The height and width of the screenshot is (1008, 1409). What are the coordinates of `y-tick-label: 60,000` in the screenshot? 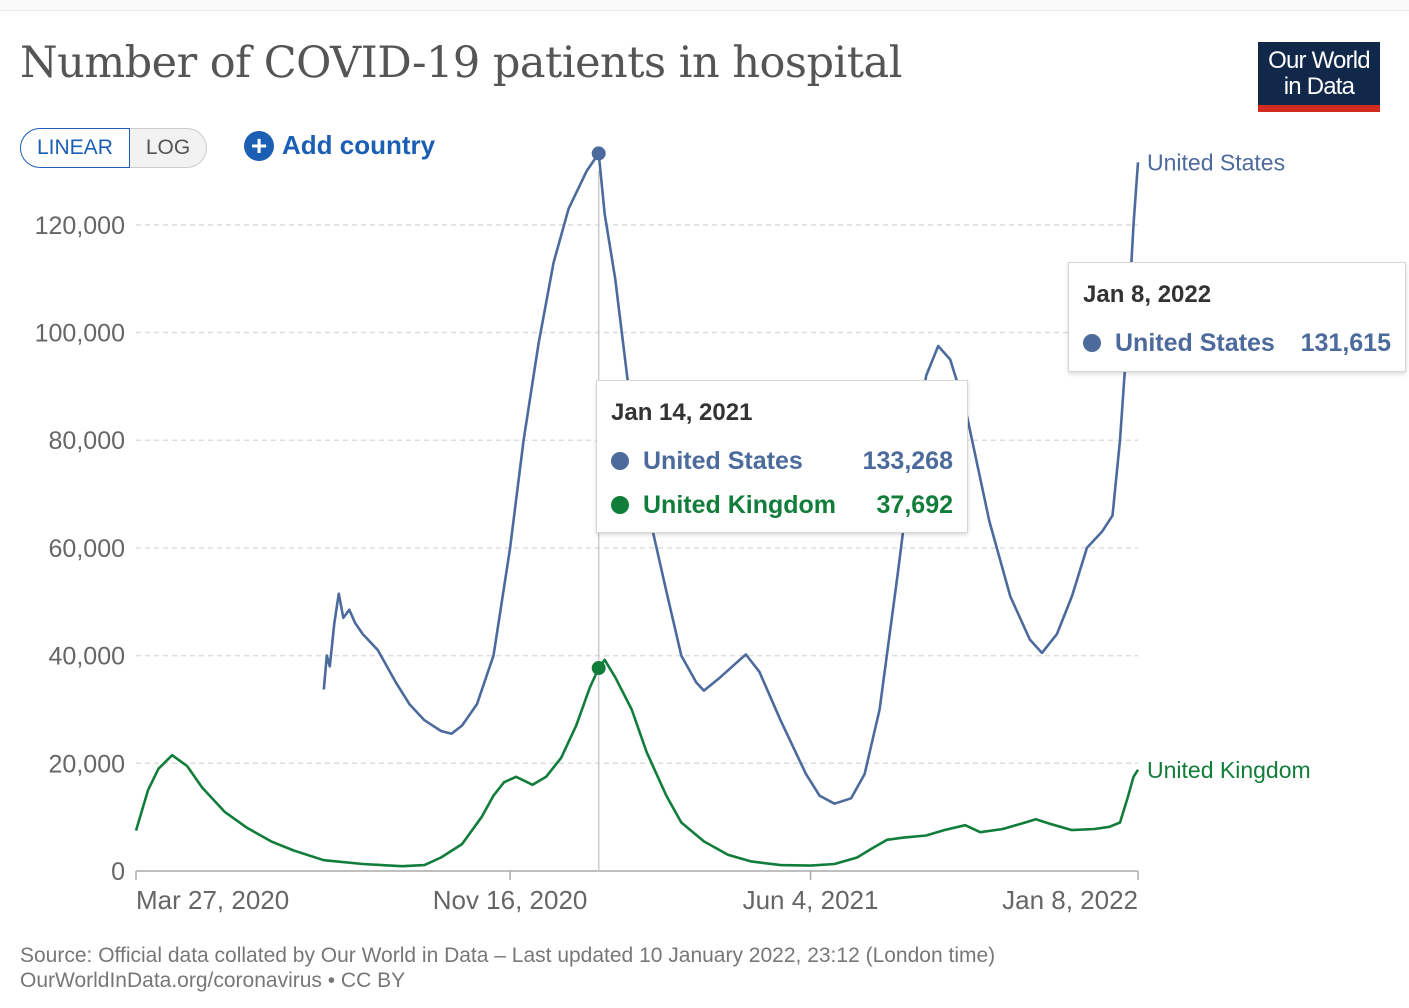 It's located at (87, 549).